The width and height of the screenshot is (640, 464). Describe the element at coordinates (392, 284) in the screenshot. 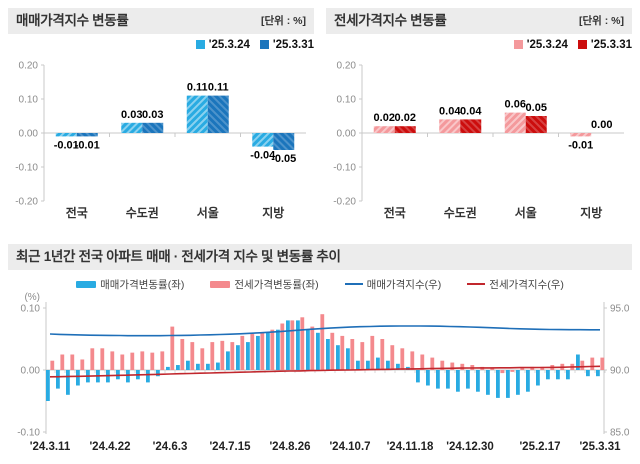

I see `trend-legend-item-sales-index: 매매가격지수(우)` at that location.